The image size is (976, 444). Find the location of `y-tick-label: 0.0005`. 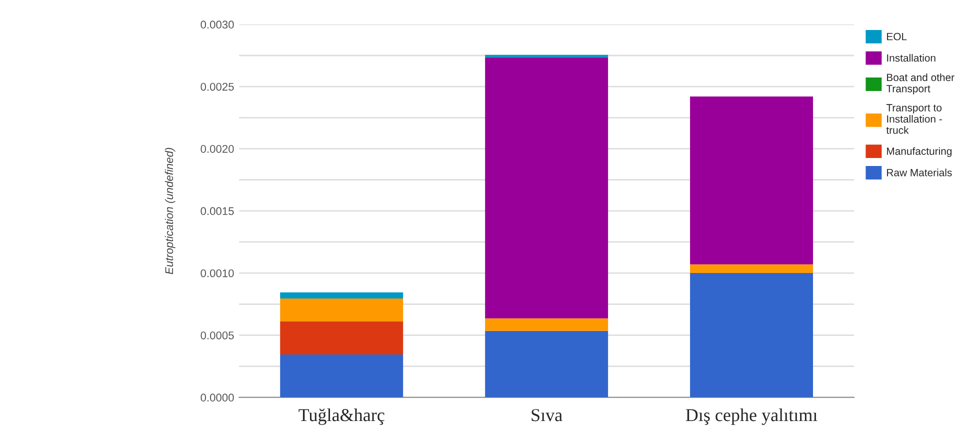

y-tick-label: 0.0005 is located at coordinates (217, 335).